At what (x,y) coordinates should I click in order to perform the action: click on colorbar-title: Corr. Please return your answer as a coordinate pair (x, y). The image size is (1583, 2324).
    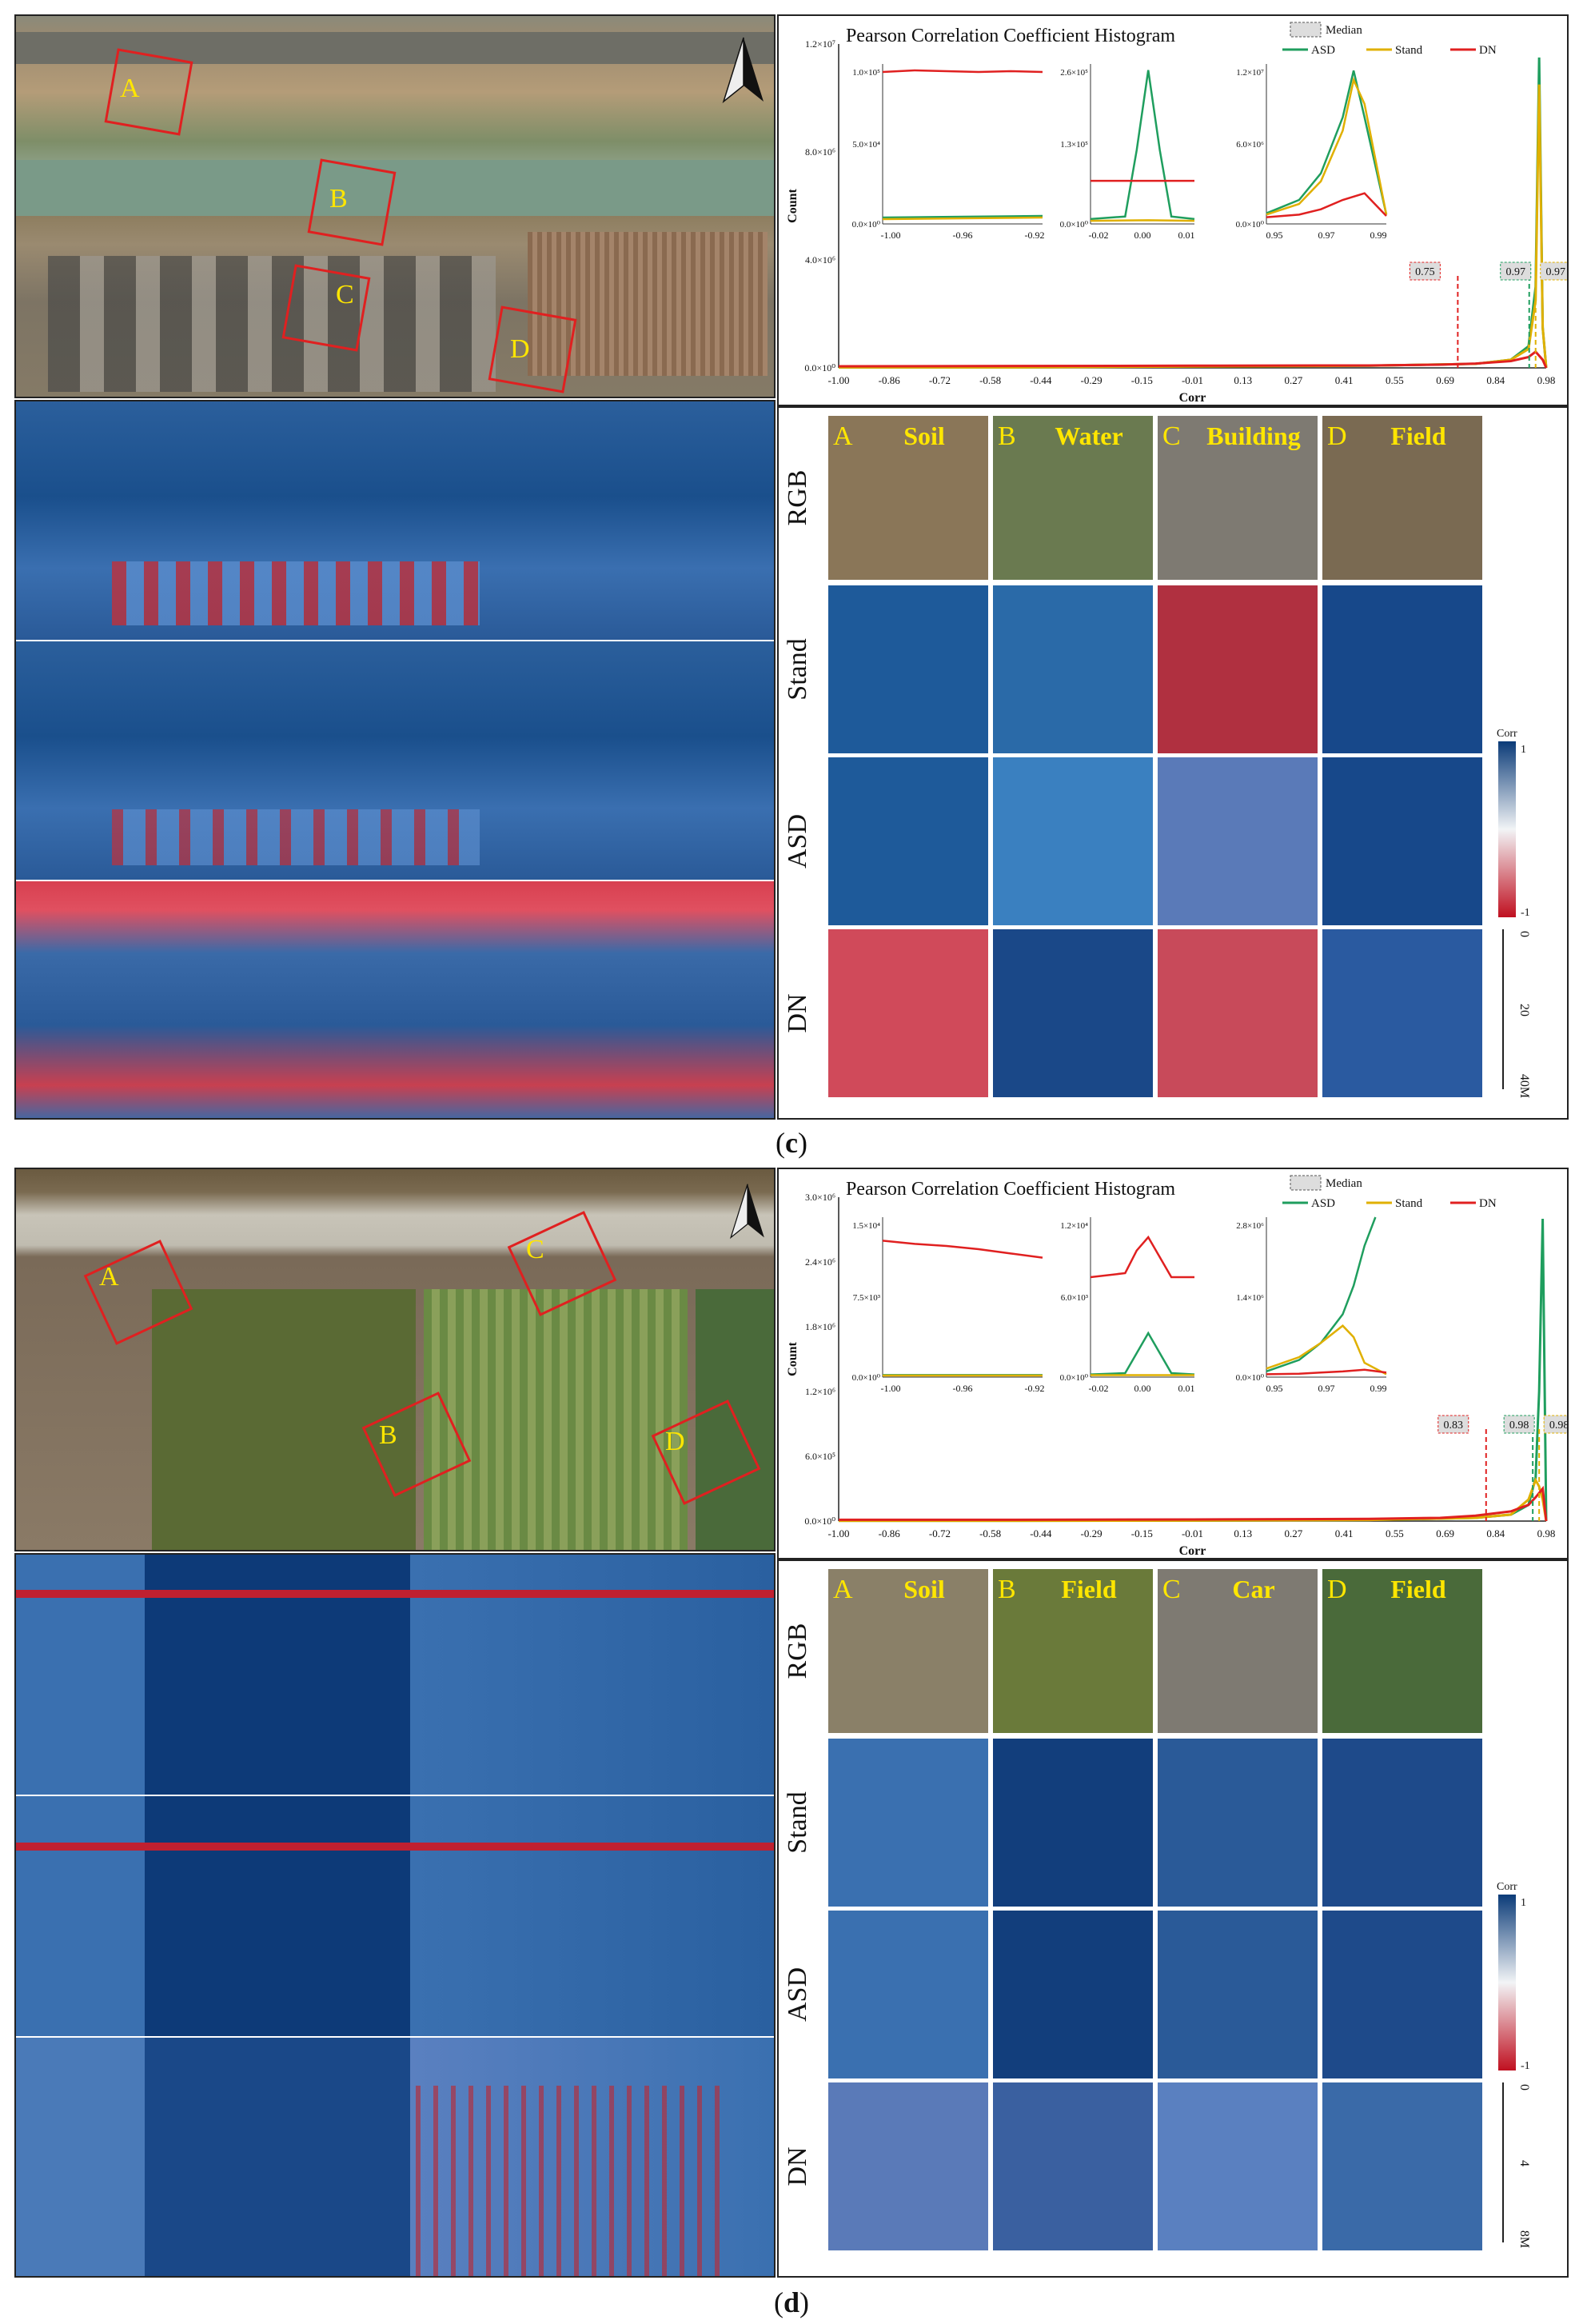
    Looking at the image, I should click on (1507, 734).